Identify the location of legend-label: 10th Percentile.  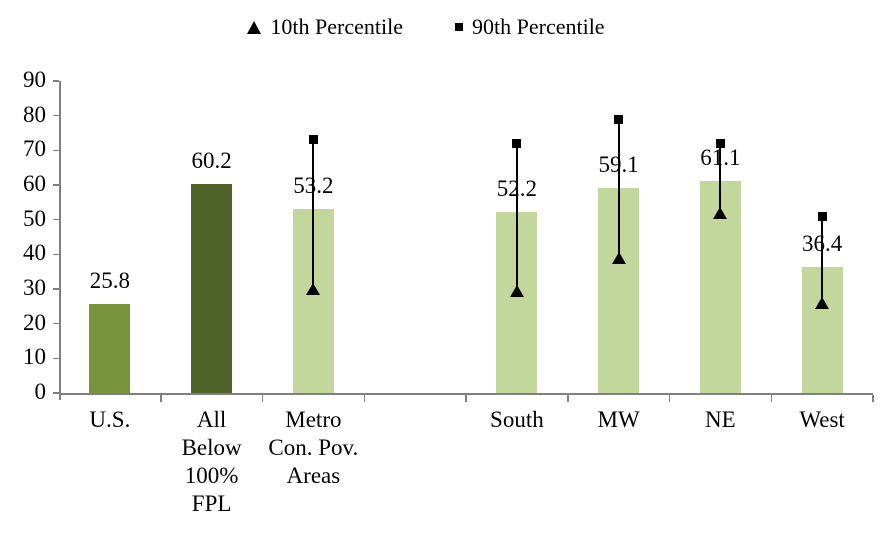
(336, 26).